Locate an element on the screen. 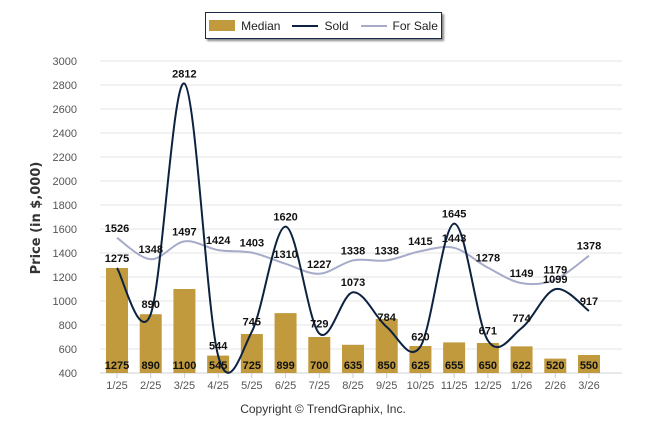 The image size is (646, 434). x-tick-label: 1/26 is located at coordinates (521, 386).